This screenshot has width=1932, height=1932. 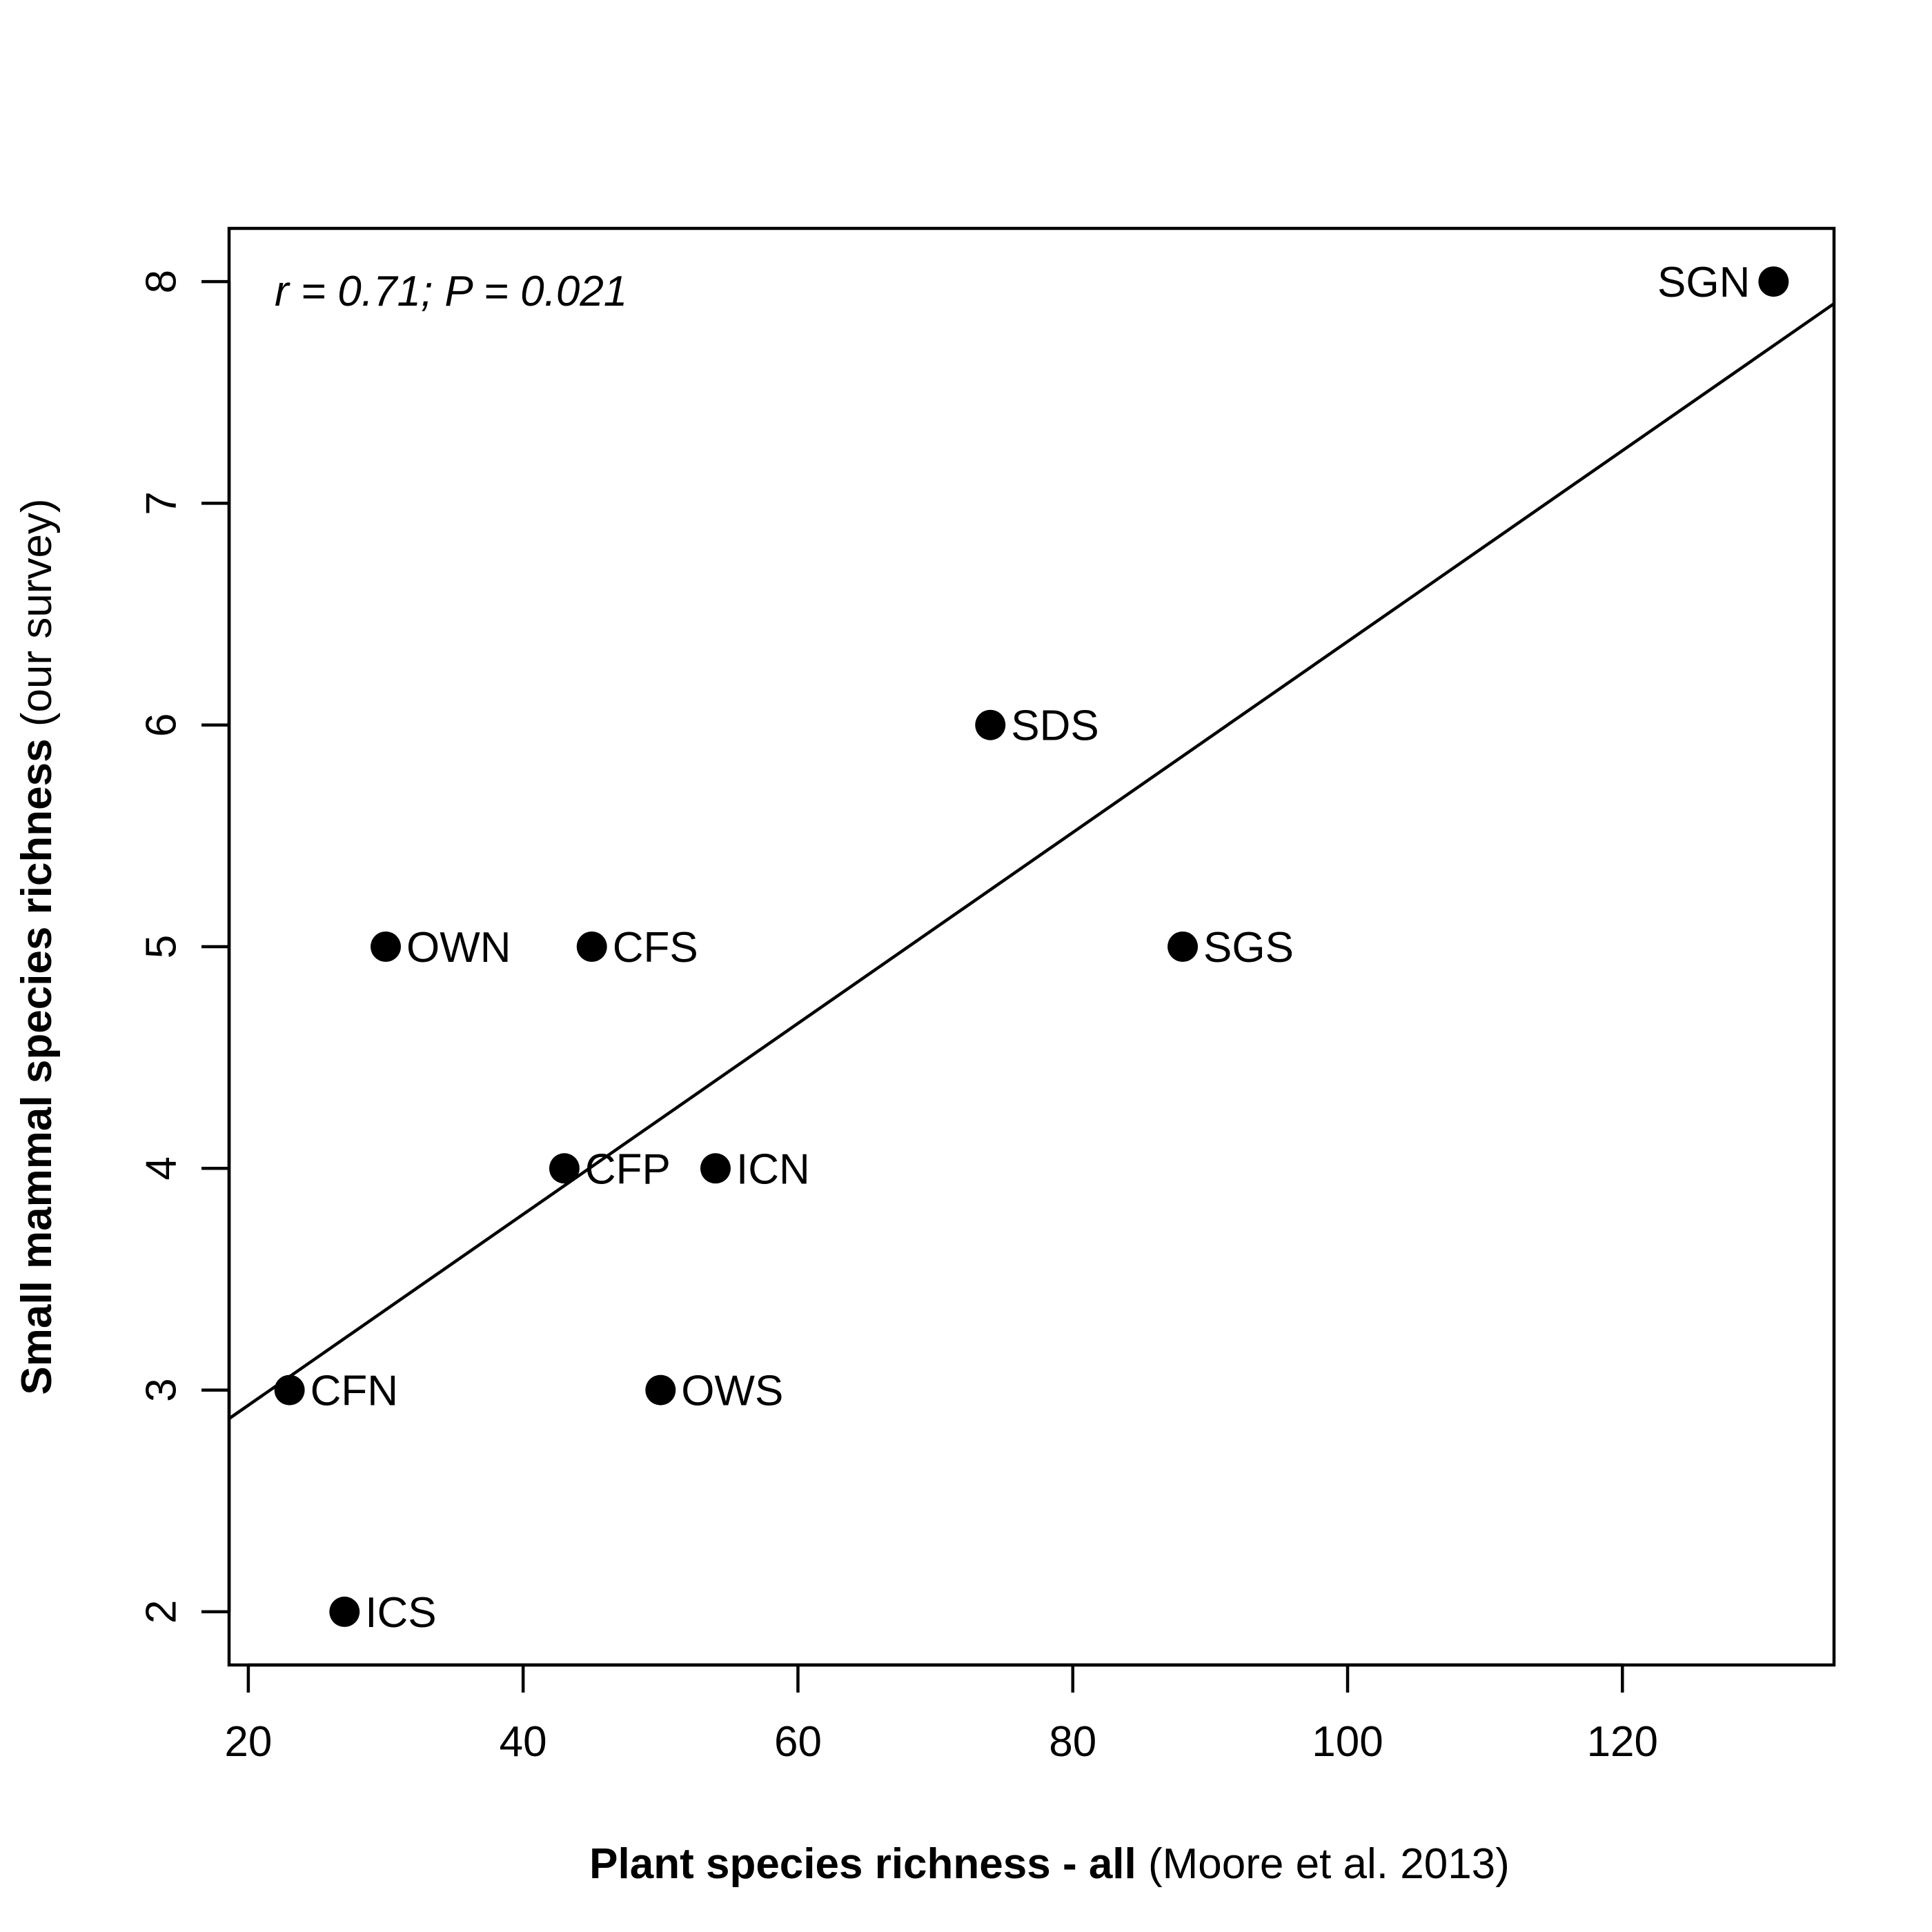 What do you see at coordinates (162, 946) in the screenshot?
I see `y-tick-label: 5` at bounding box center [162, 946].